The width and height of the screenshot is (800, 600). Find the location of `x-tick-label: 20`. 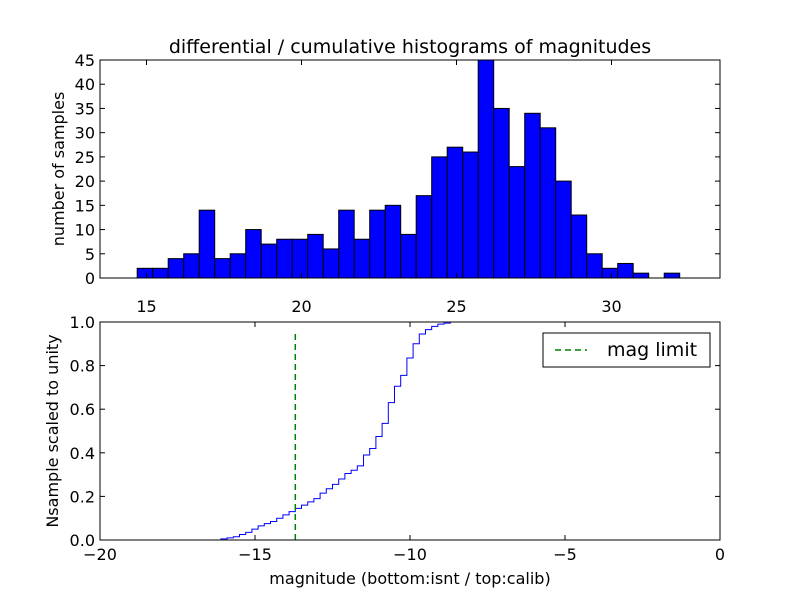

x-tick-label: 20 is located at coordinates (301, 306).